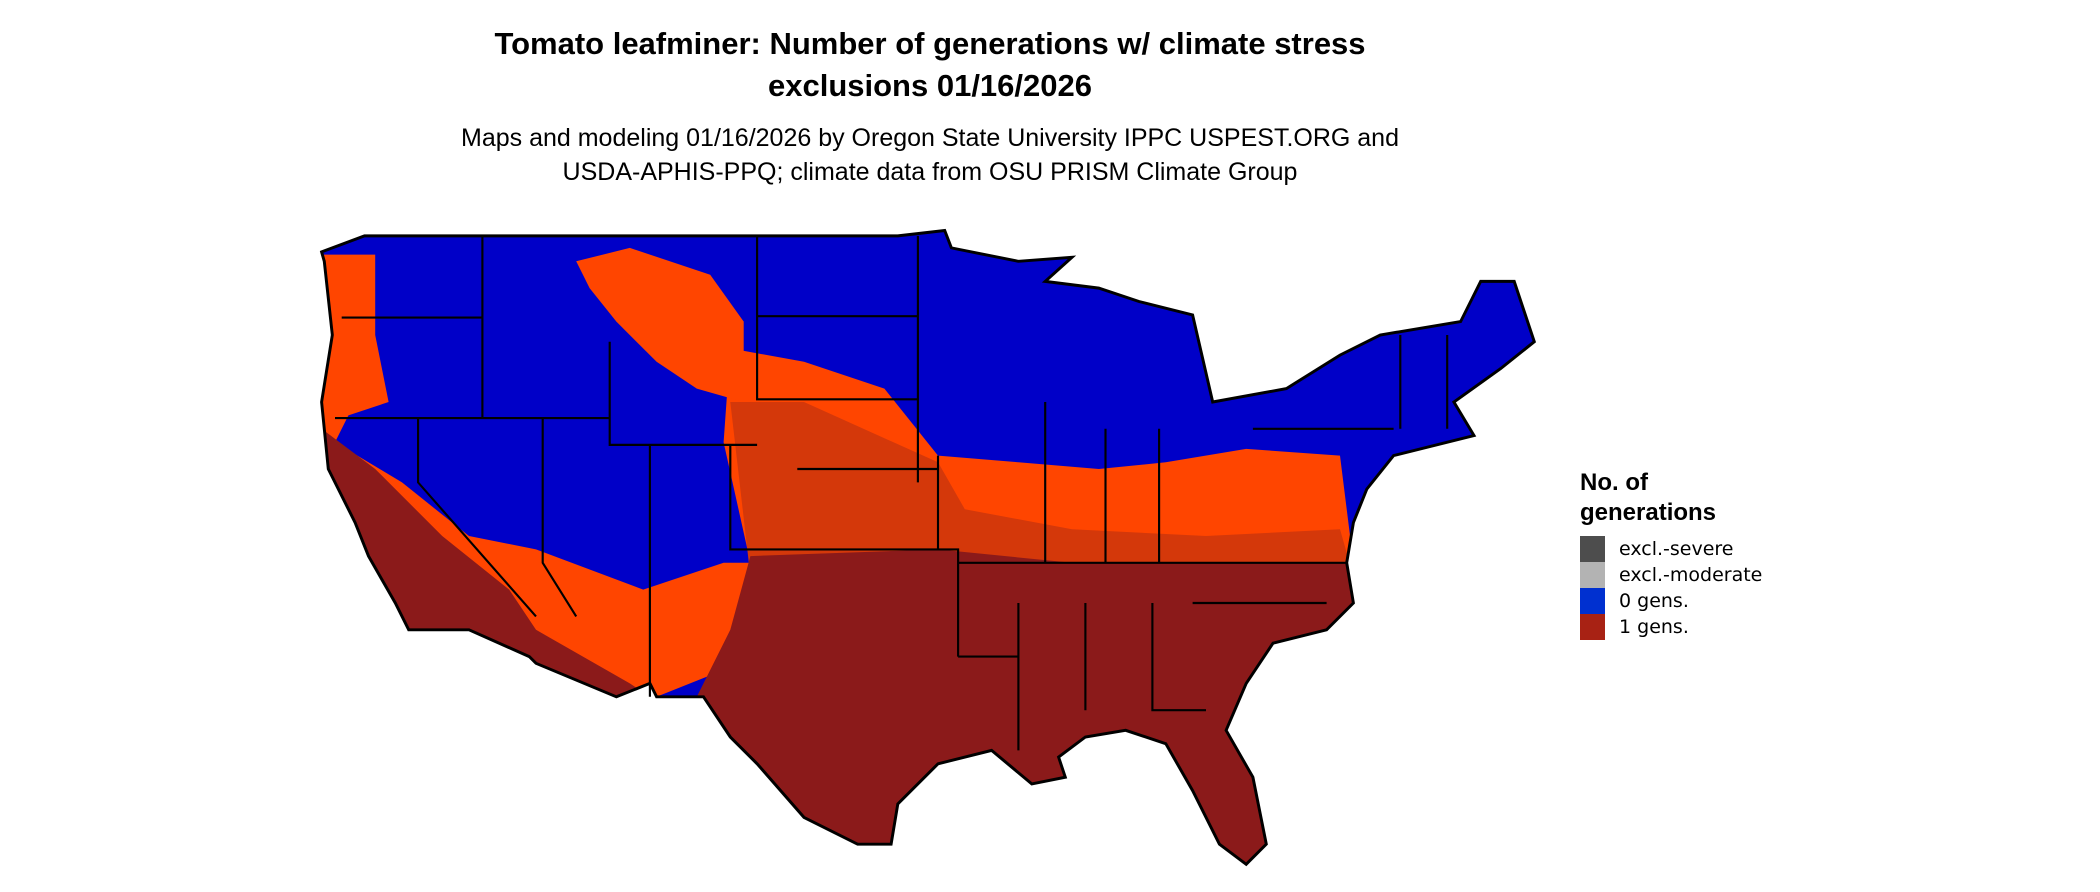 This screenshot has width=2100, height=892. Describe the element at coordinates (1691, 575) in the screenshot. I see `legend-label: excl.-moderate` at that location.